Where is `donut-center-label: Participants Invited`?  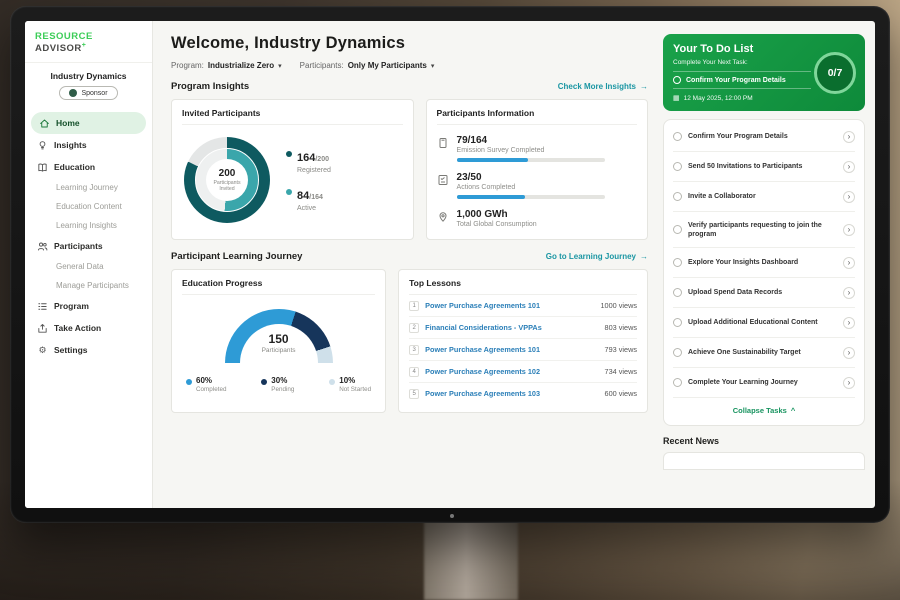
donut-center-label: Participants Invited is located at coordinates (227, 185).